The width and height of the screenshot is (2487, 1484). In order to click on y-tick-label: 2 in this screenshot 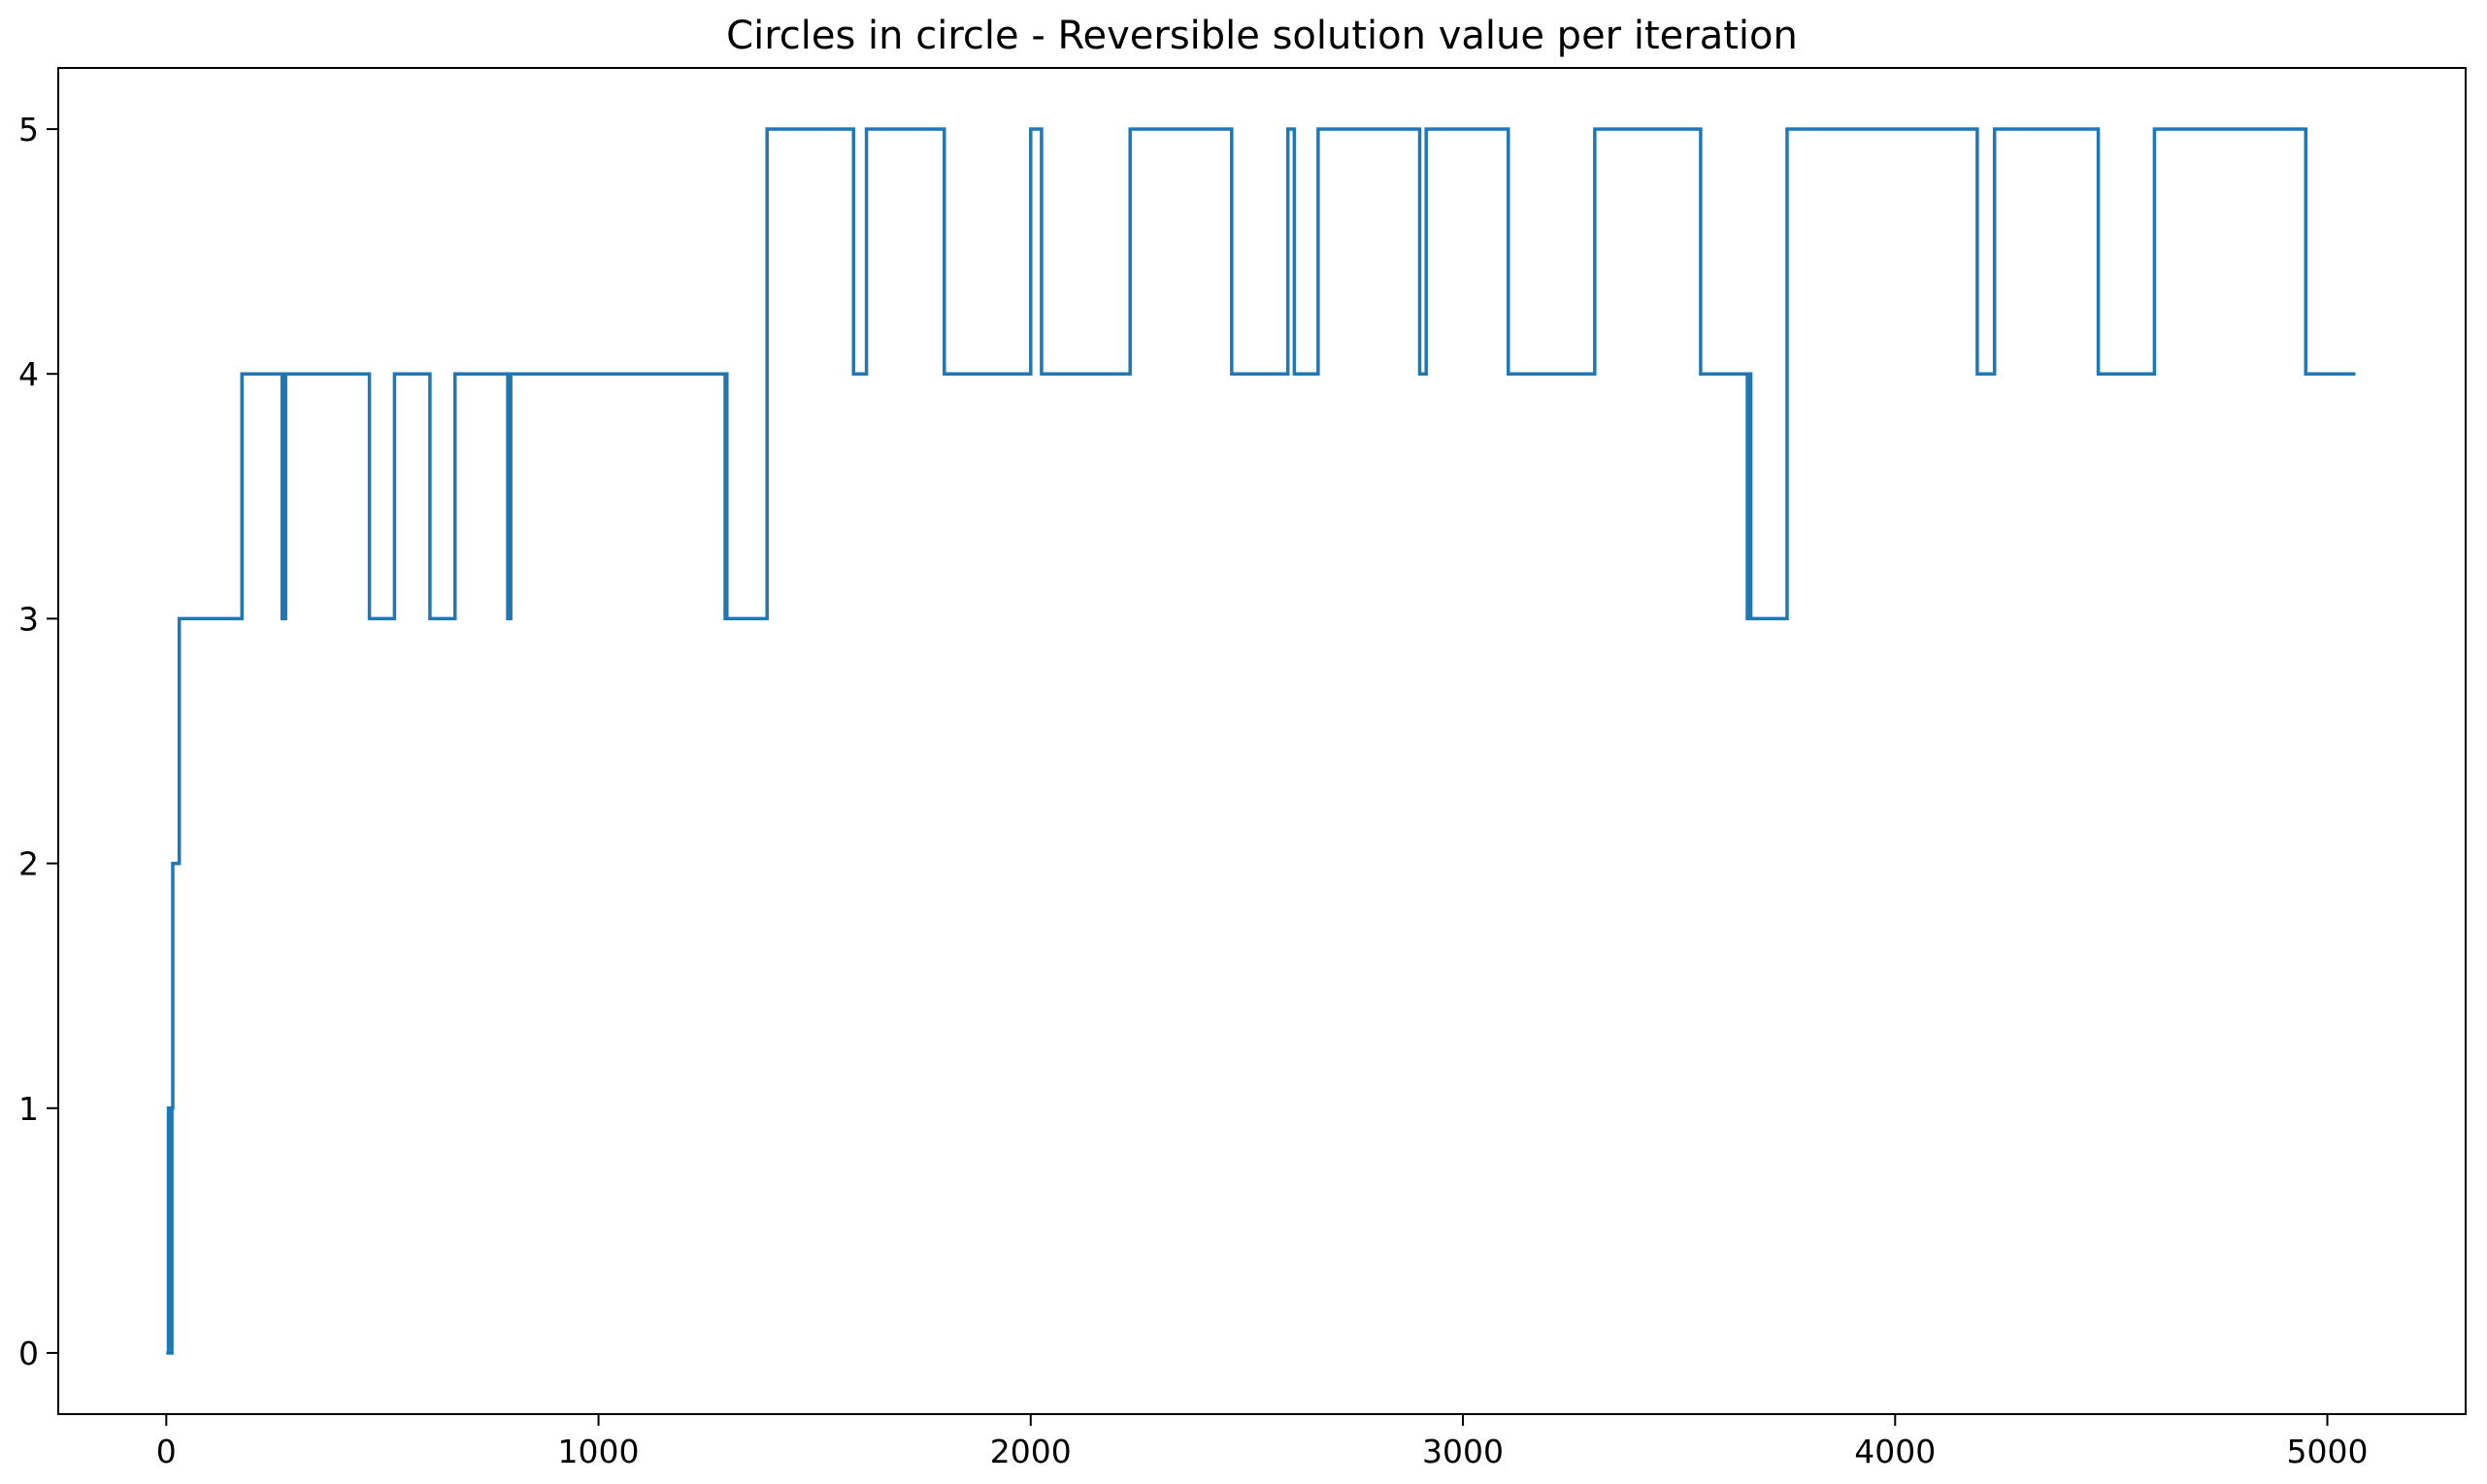, I will do `click(28, 864)`.